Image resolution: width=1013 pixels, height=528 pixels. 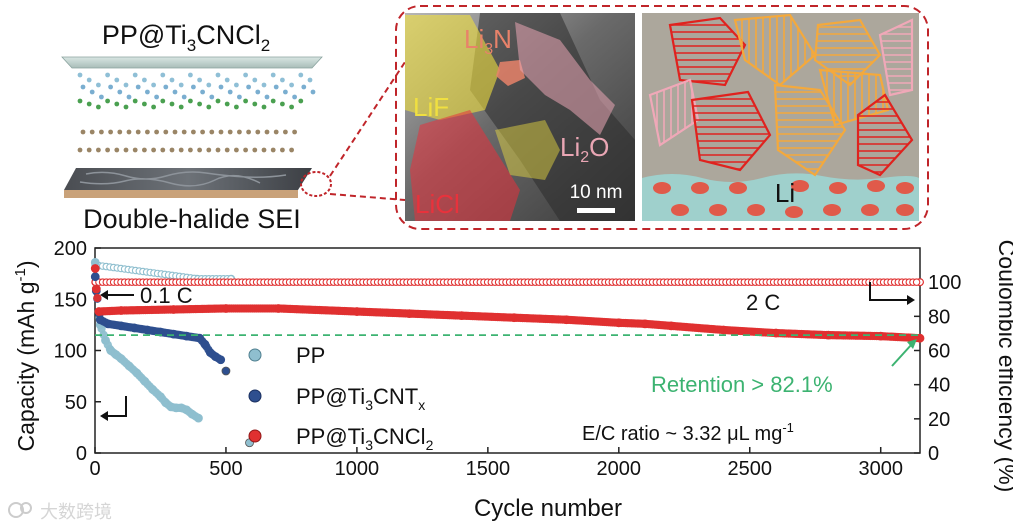 What do you see at coordinates (226, 371) in the screenshot?
I see `outlier-point` at bounding box center [226, 371].